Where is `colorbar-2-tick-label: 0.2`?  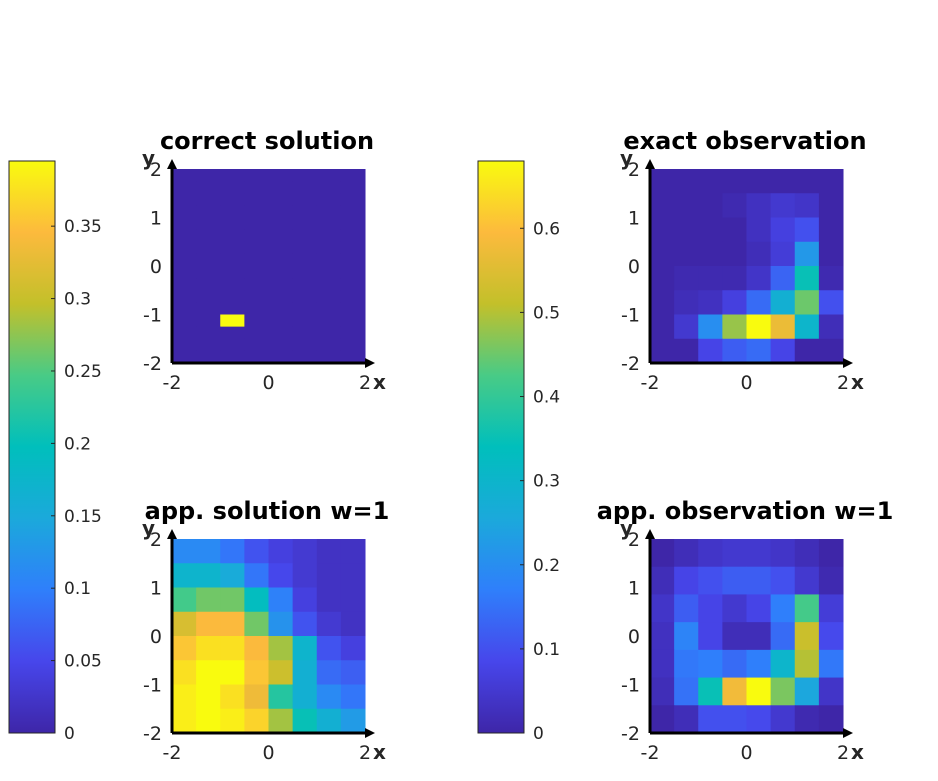 colorbar-2-tick-label: 0.2 is located at coordinates (546, 566).